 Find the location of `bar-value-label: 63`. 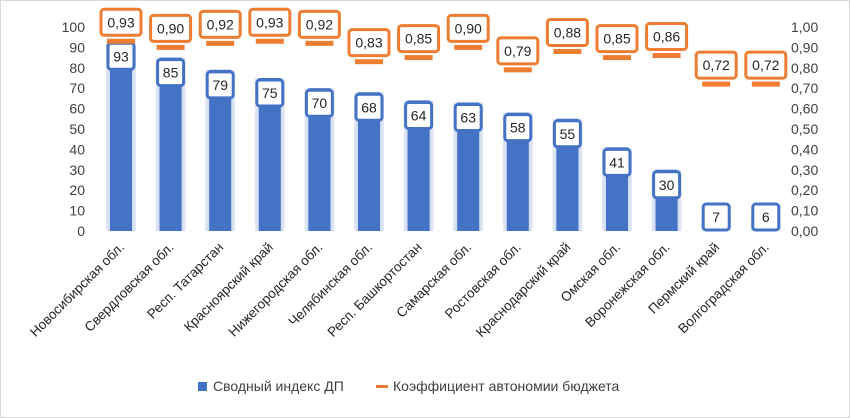

bar-value-label: 63 is located at coordinates (468, 117).